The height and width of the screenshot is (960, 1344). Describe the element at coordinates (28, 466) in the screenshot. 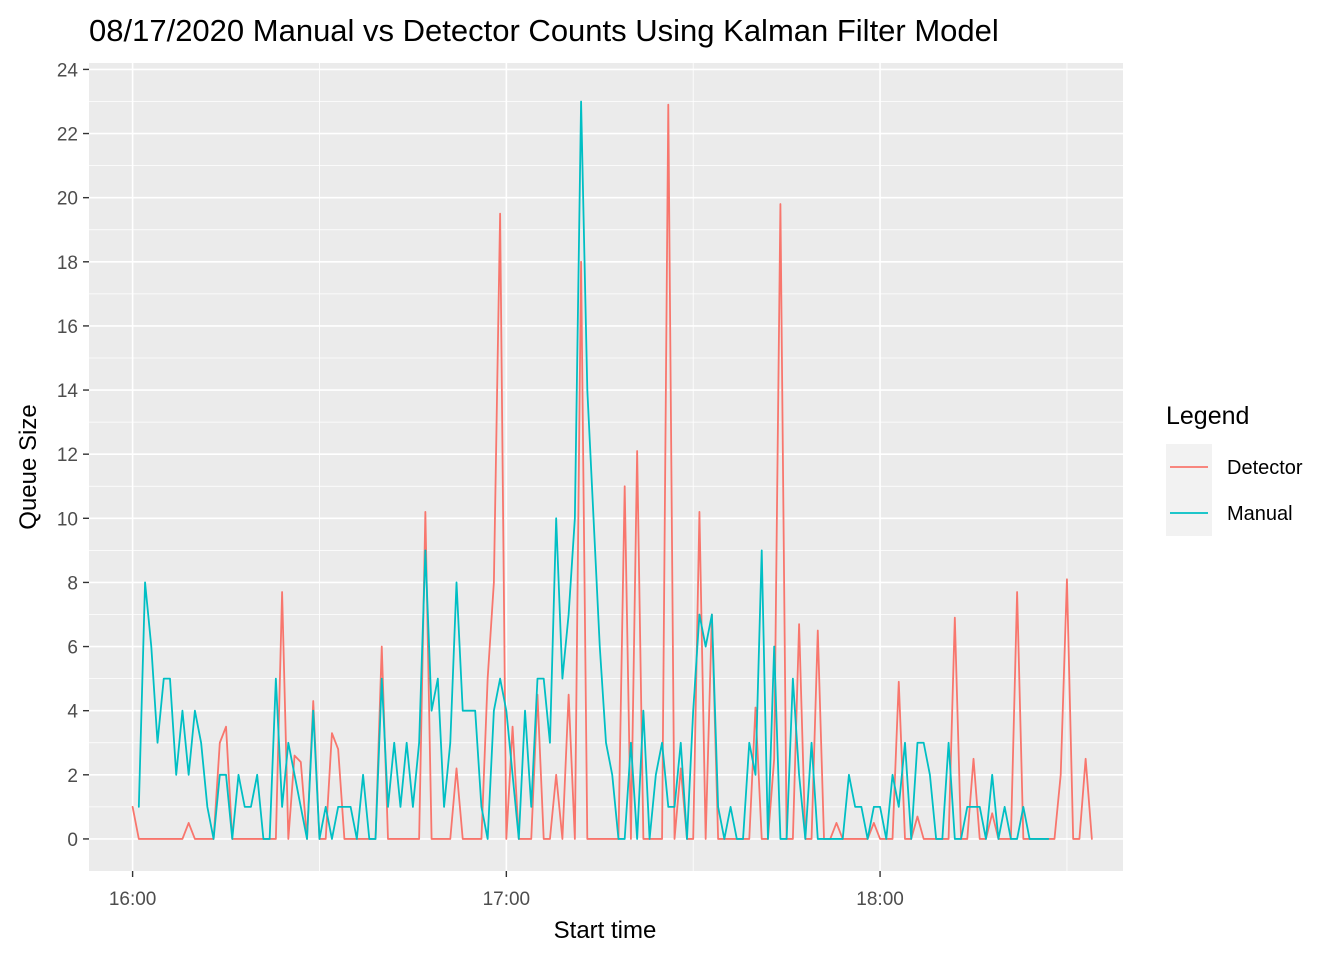

I see `y-axis-title: Queue Size` at that location.